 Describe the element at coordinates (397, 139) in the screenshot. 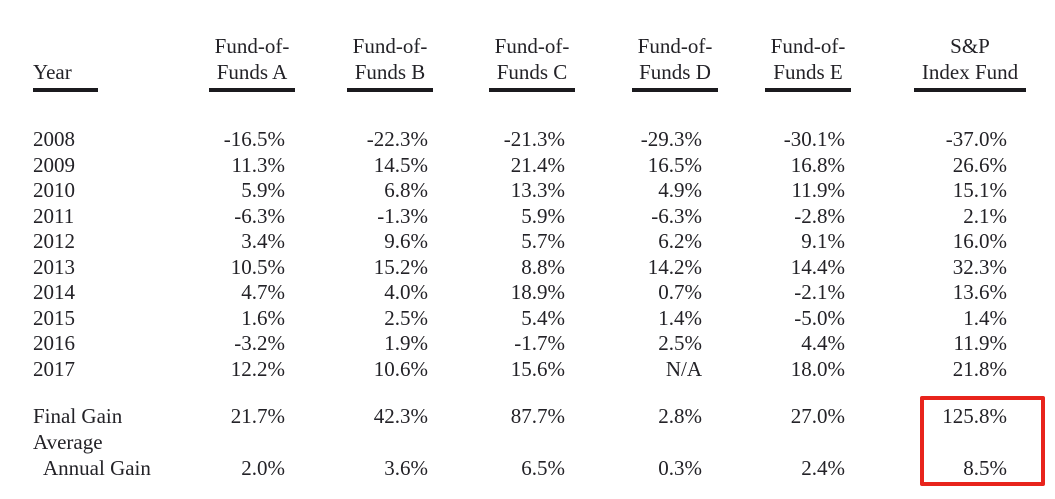

I see `value-cell: -22.3%` at that location.